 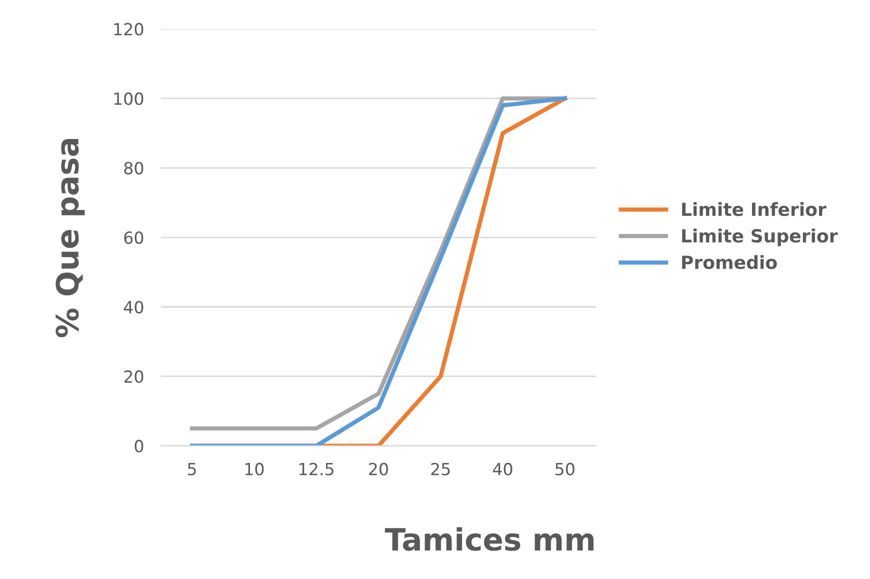 I want to click on y-tick-label: 120, so click(x=129, y=29).